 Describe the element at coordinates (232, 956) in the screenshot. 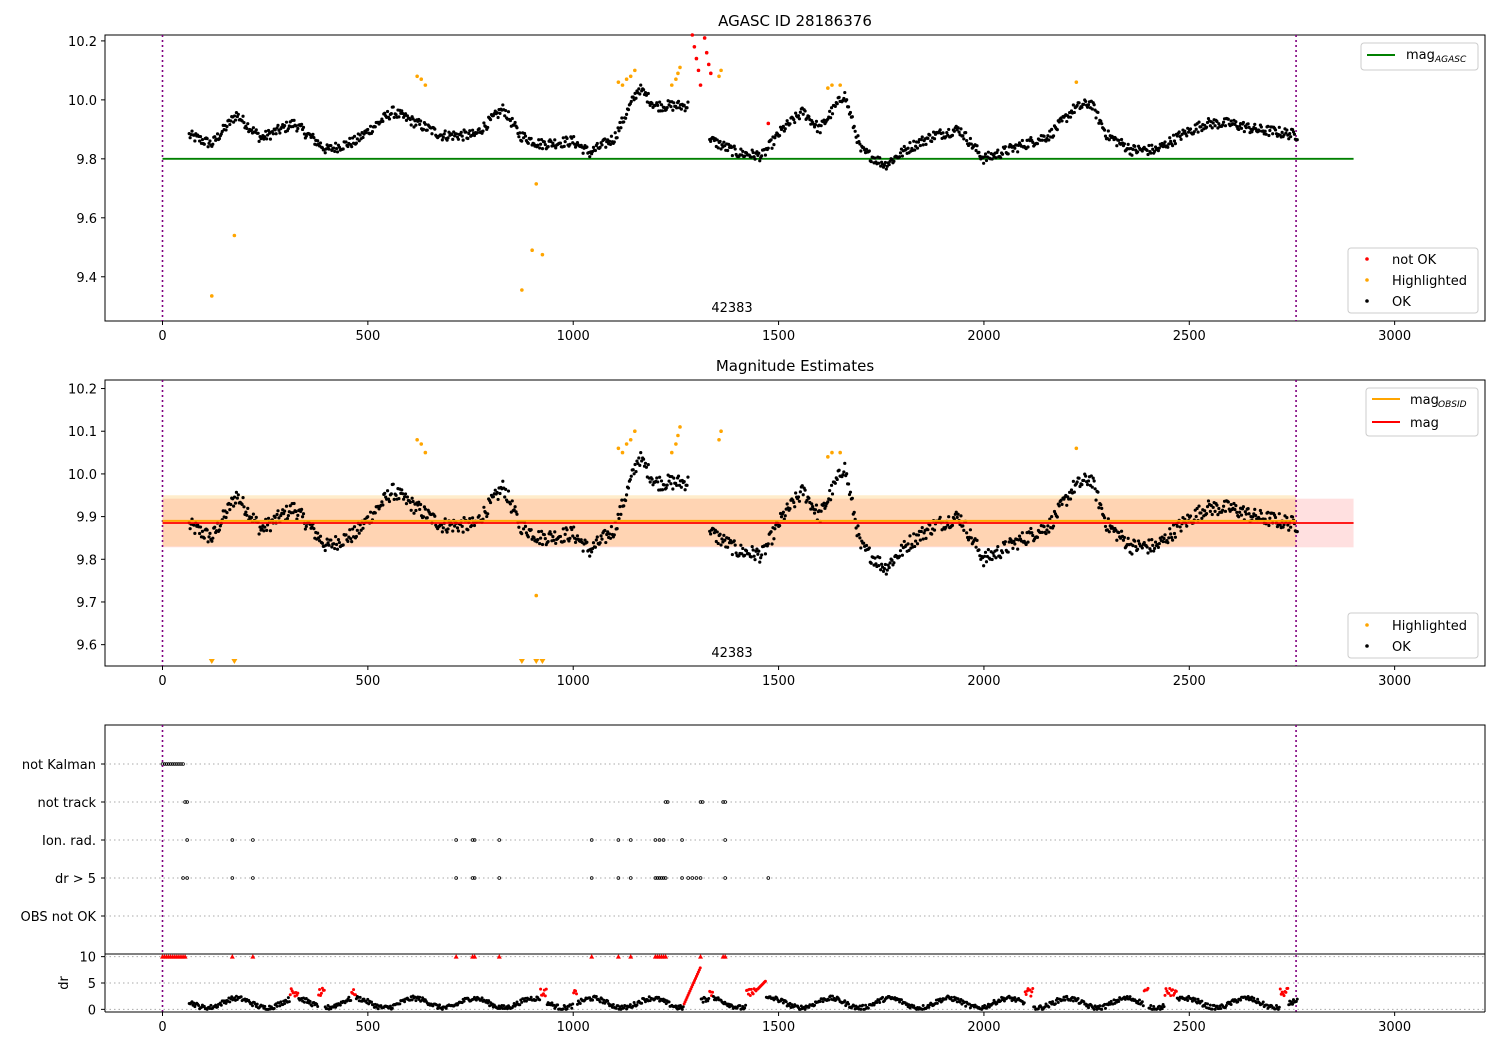

I see `dr-high-marker` at that location.